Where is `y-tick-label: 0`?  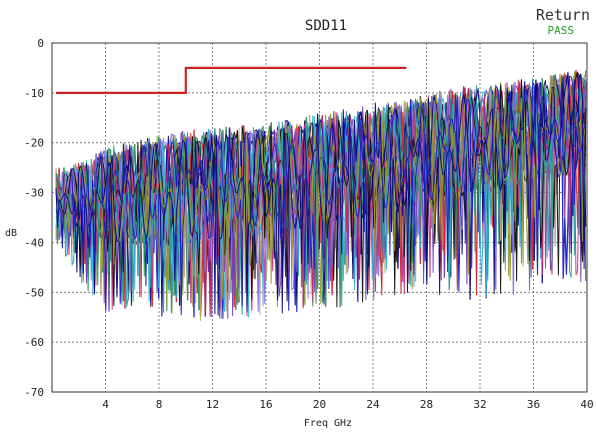
y-tick-label: 0 is located at coordinates (40, 43).